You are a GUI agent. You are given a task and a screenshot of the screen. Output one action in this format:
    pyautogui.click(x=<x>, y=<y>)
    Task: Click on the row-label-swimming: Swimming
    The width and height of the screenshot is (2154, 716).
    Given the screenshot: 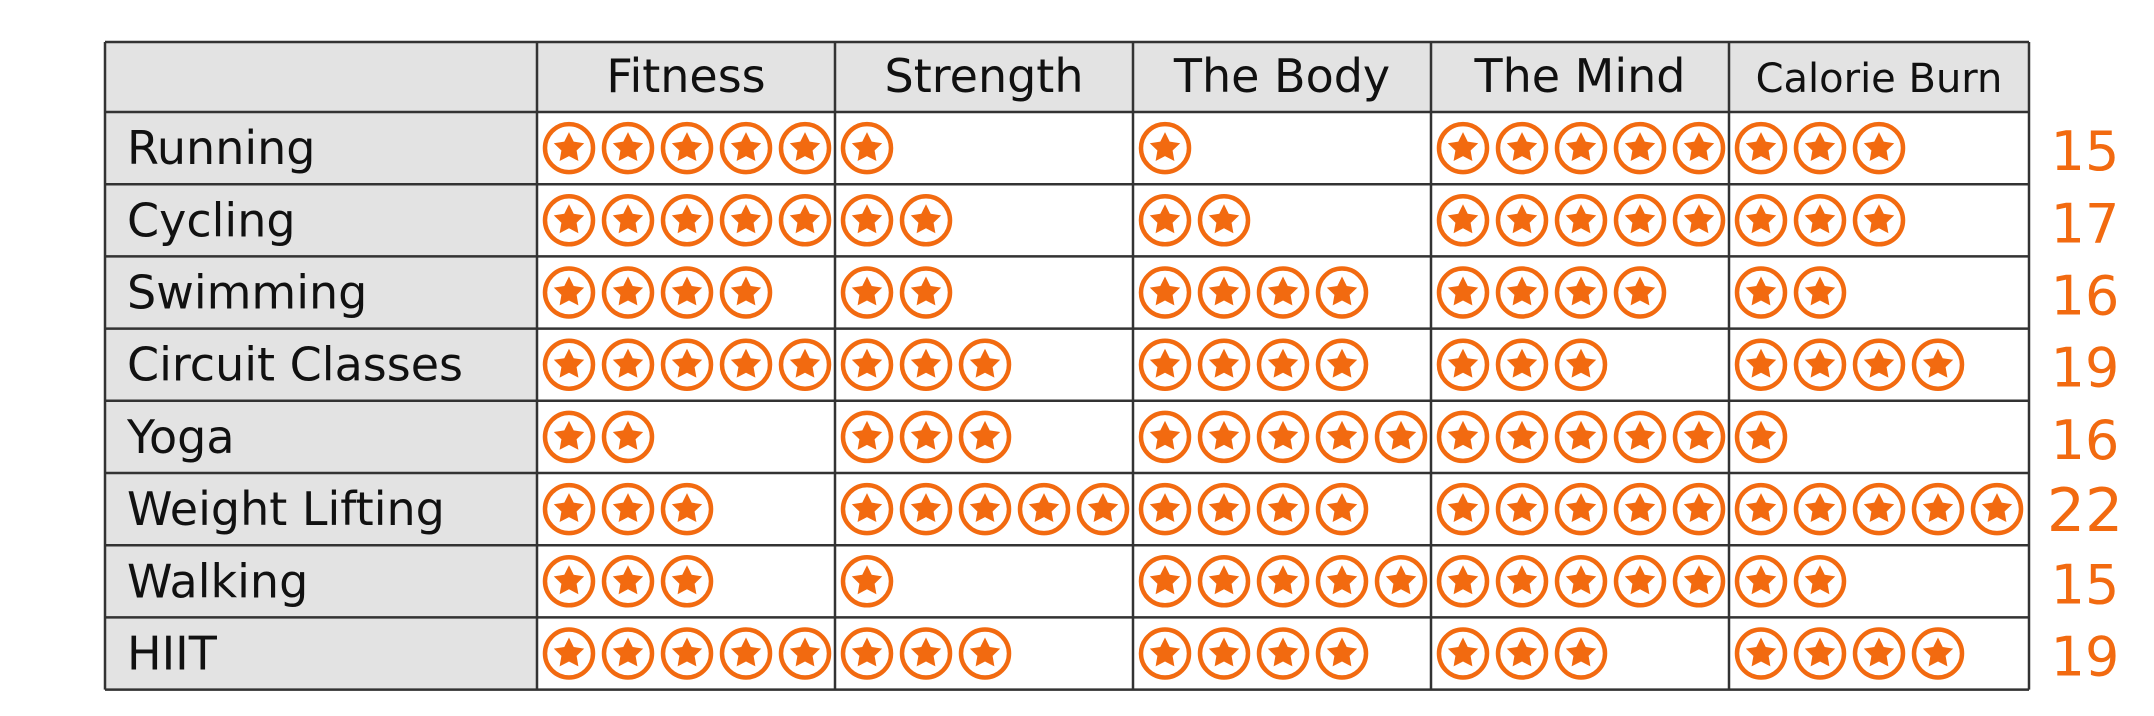 What is the action you would take?
    pyautogui.click(x=247, y=293)
    